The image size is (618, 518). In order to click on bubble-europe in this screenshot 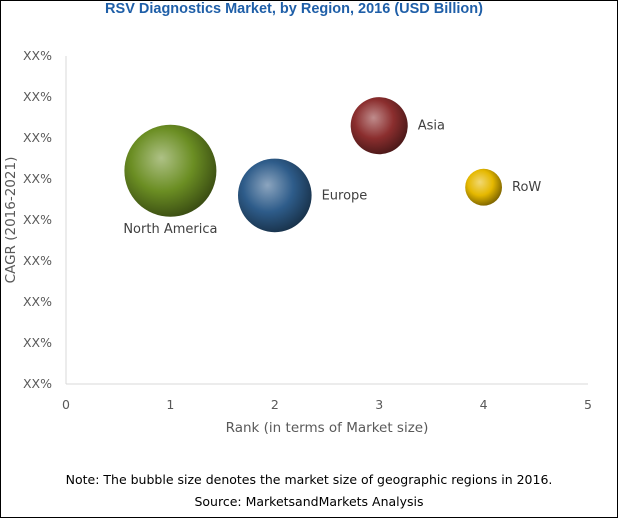, I will do `click(274, 195)`.